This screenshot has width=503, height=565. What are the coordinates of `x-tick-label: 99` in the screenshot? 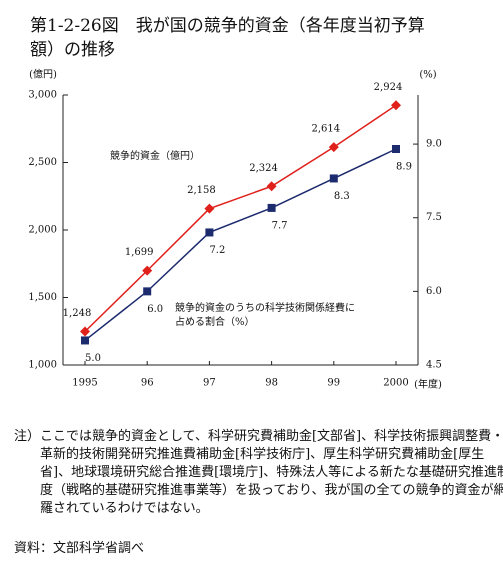 It's located at (333, 383).